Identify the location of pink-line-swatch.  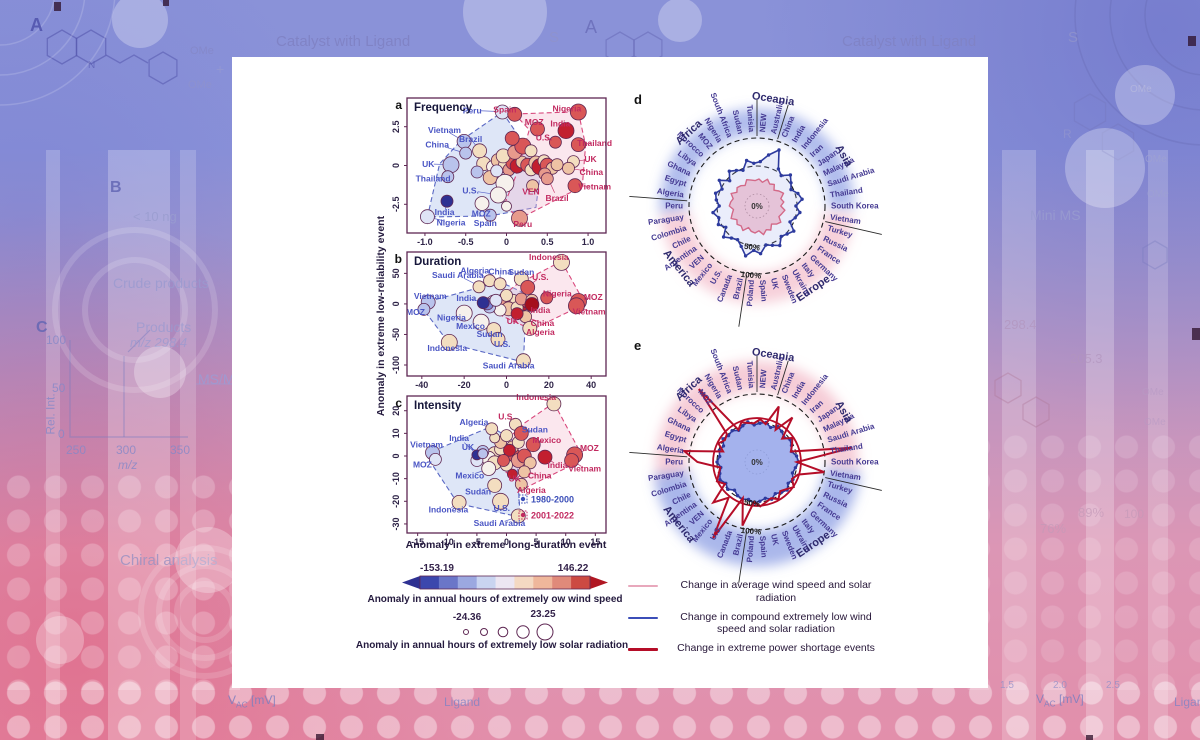
(643, 586).